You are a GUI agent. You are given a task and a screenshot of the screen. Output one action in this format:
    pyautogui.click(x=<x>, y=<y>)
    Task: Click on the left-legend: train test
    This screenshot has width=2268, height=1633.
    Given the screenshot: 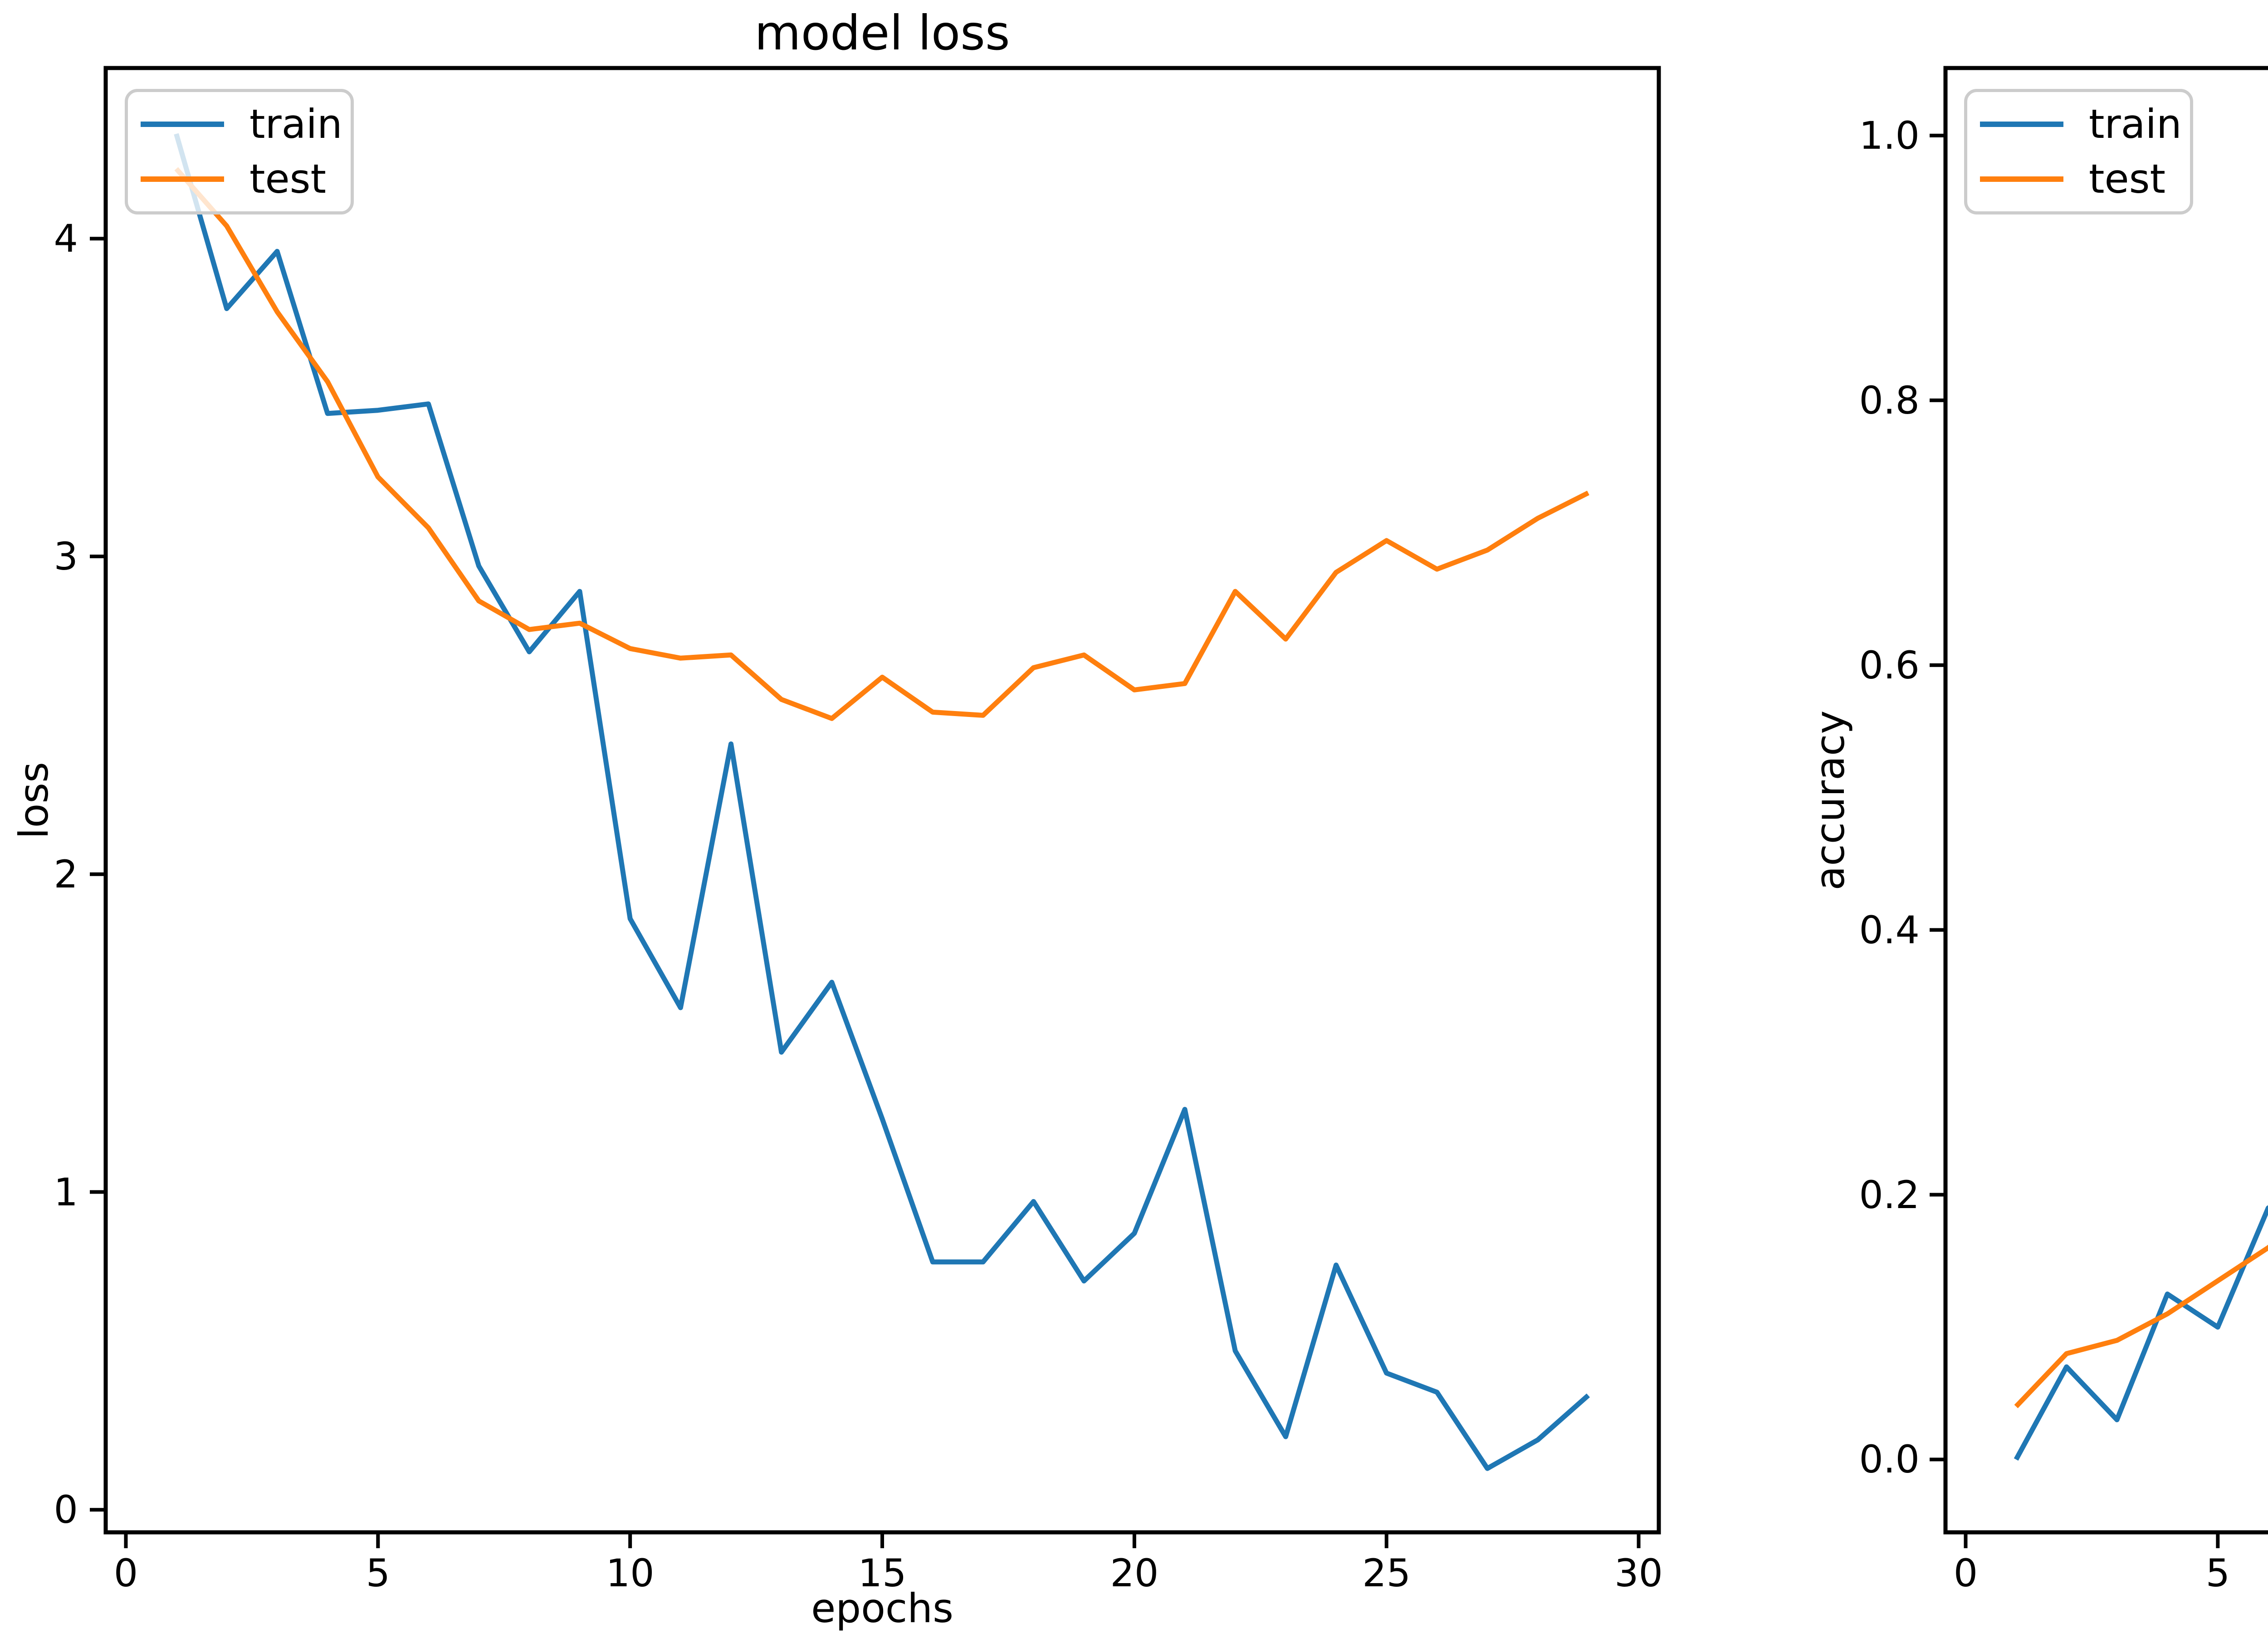 What is the action you would take?
    pyautogui.click(x=240, y=151)
    